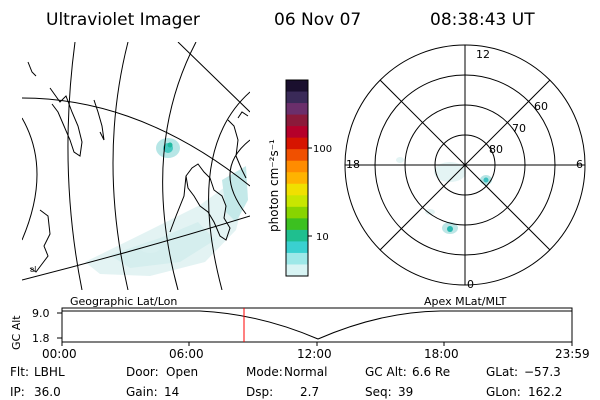 The height and width of the screenshot is (400, 600). What do you see at coordinates (541, 106) in the screenshot?
I see `lat-label-60: 60` at bounding box center [541, 106].